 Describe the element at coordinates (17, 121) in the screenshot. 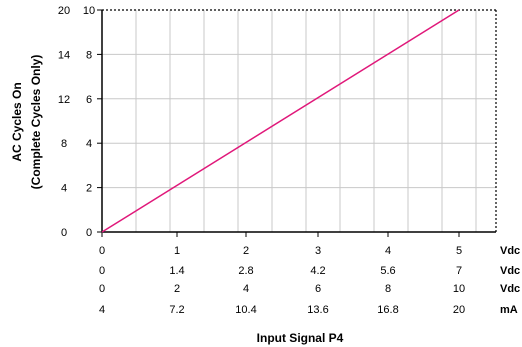

I see `y-axis-title-line-1: AC Cycles On` at that location.